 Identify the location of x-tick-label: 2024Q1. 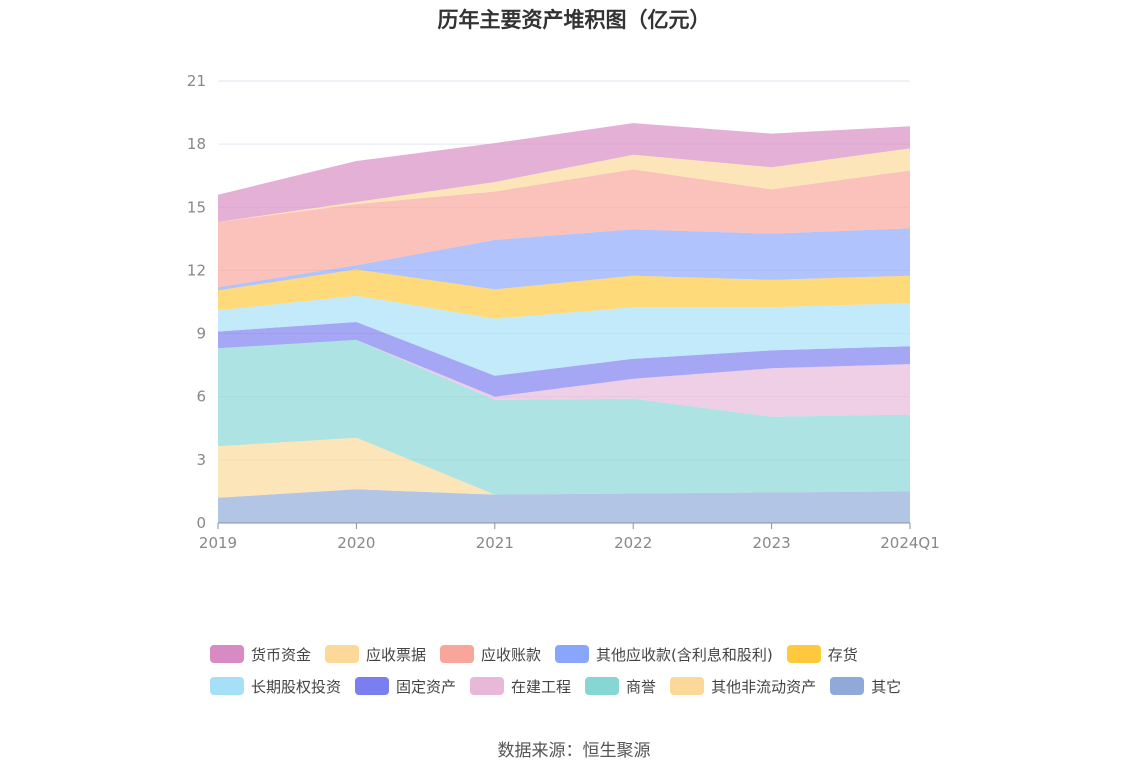
(910, 543).